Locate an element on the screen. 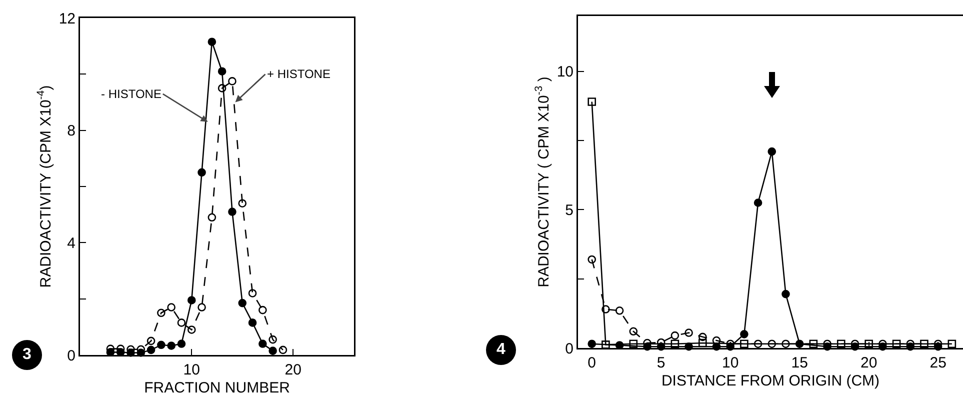  annotation: - HISTONE is located at coordinates (131, 94).